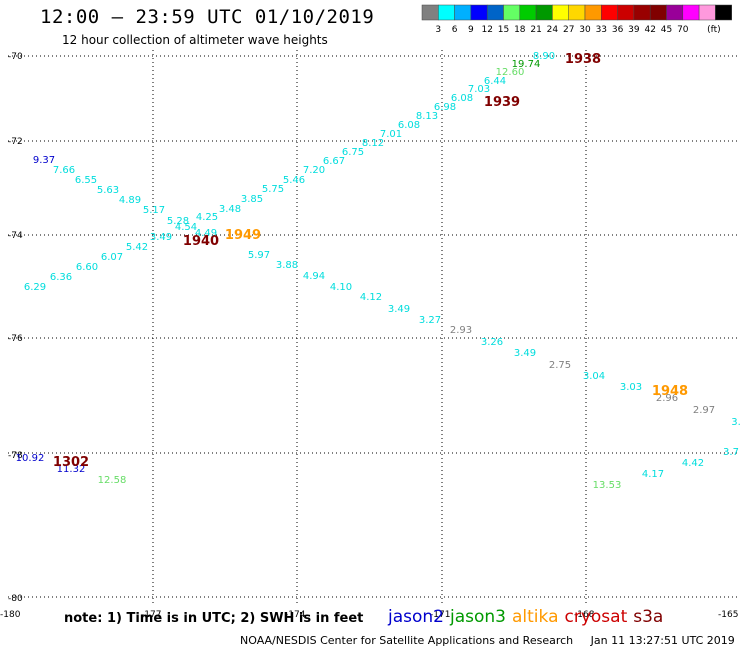 This screenshot has height=650, width=740. Describe the element at coordinates (230, 209) in the screenshot. I see `wave-height-label: 3.48` at that location.